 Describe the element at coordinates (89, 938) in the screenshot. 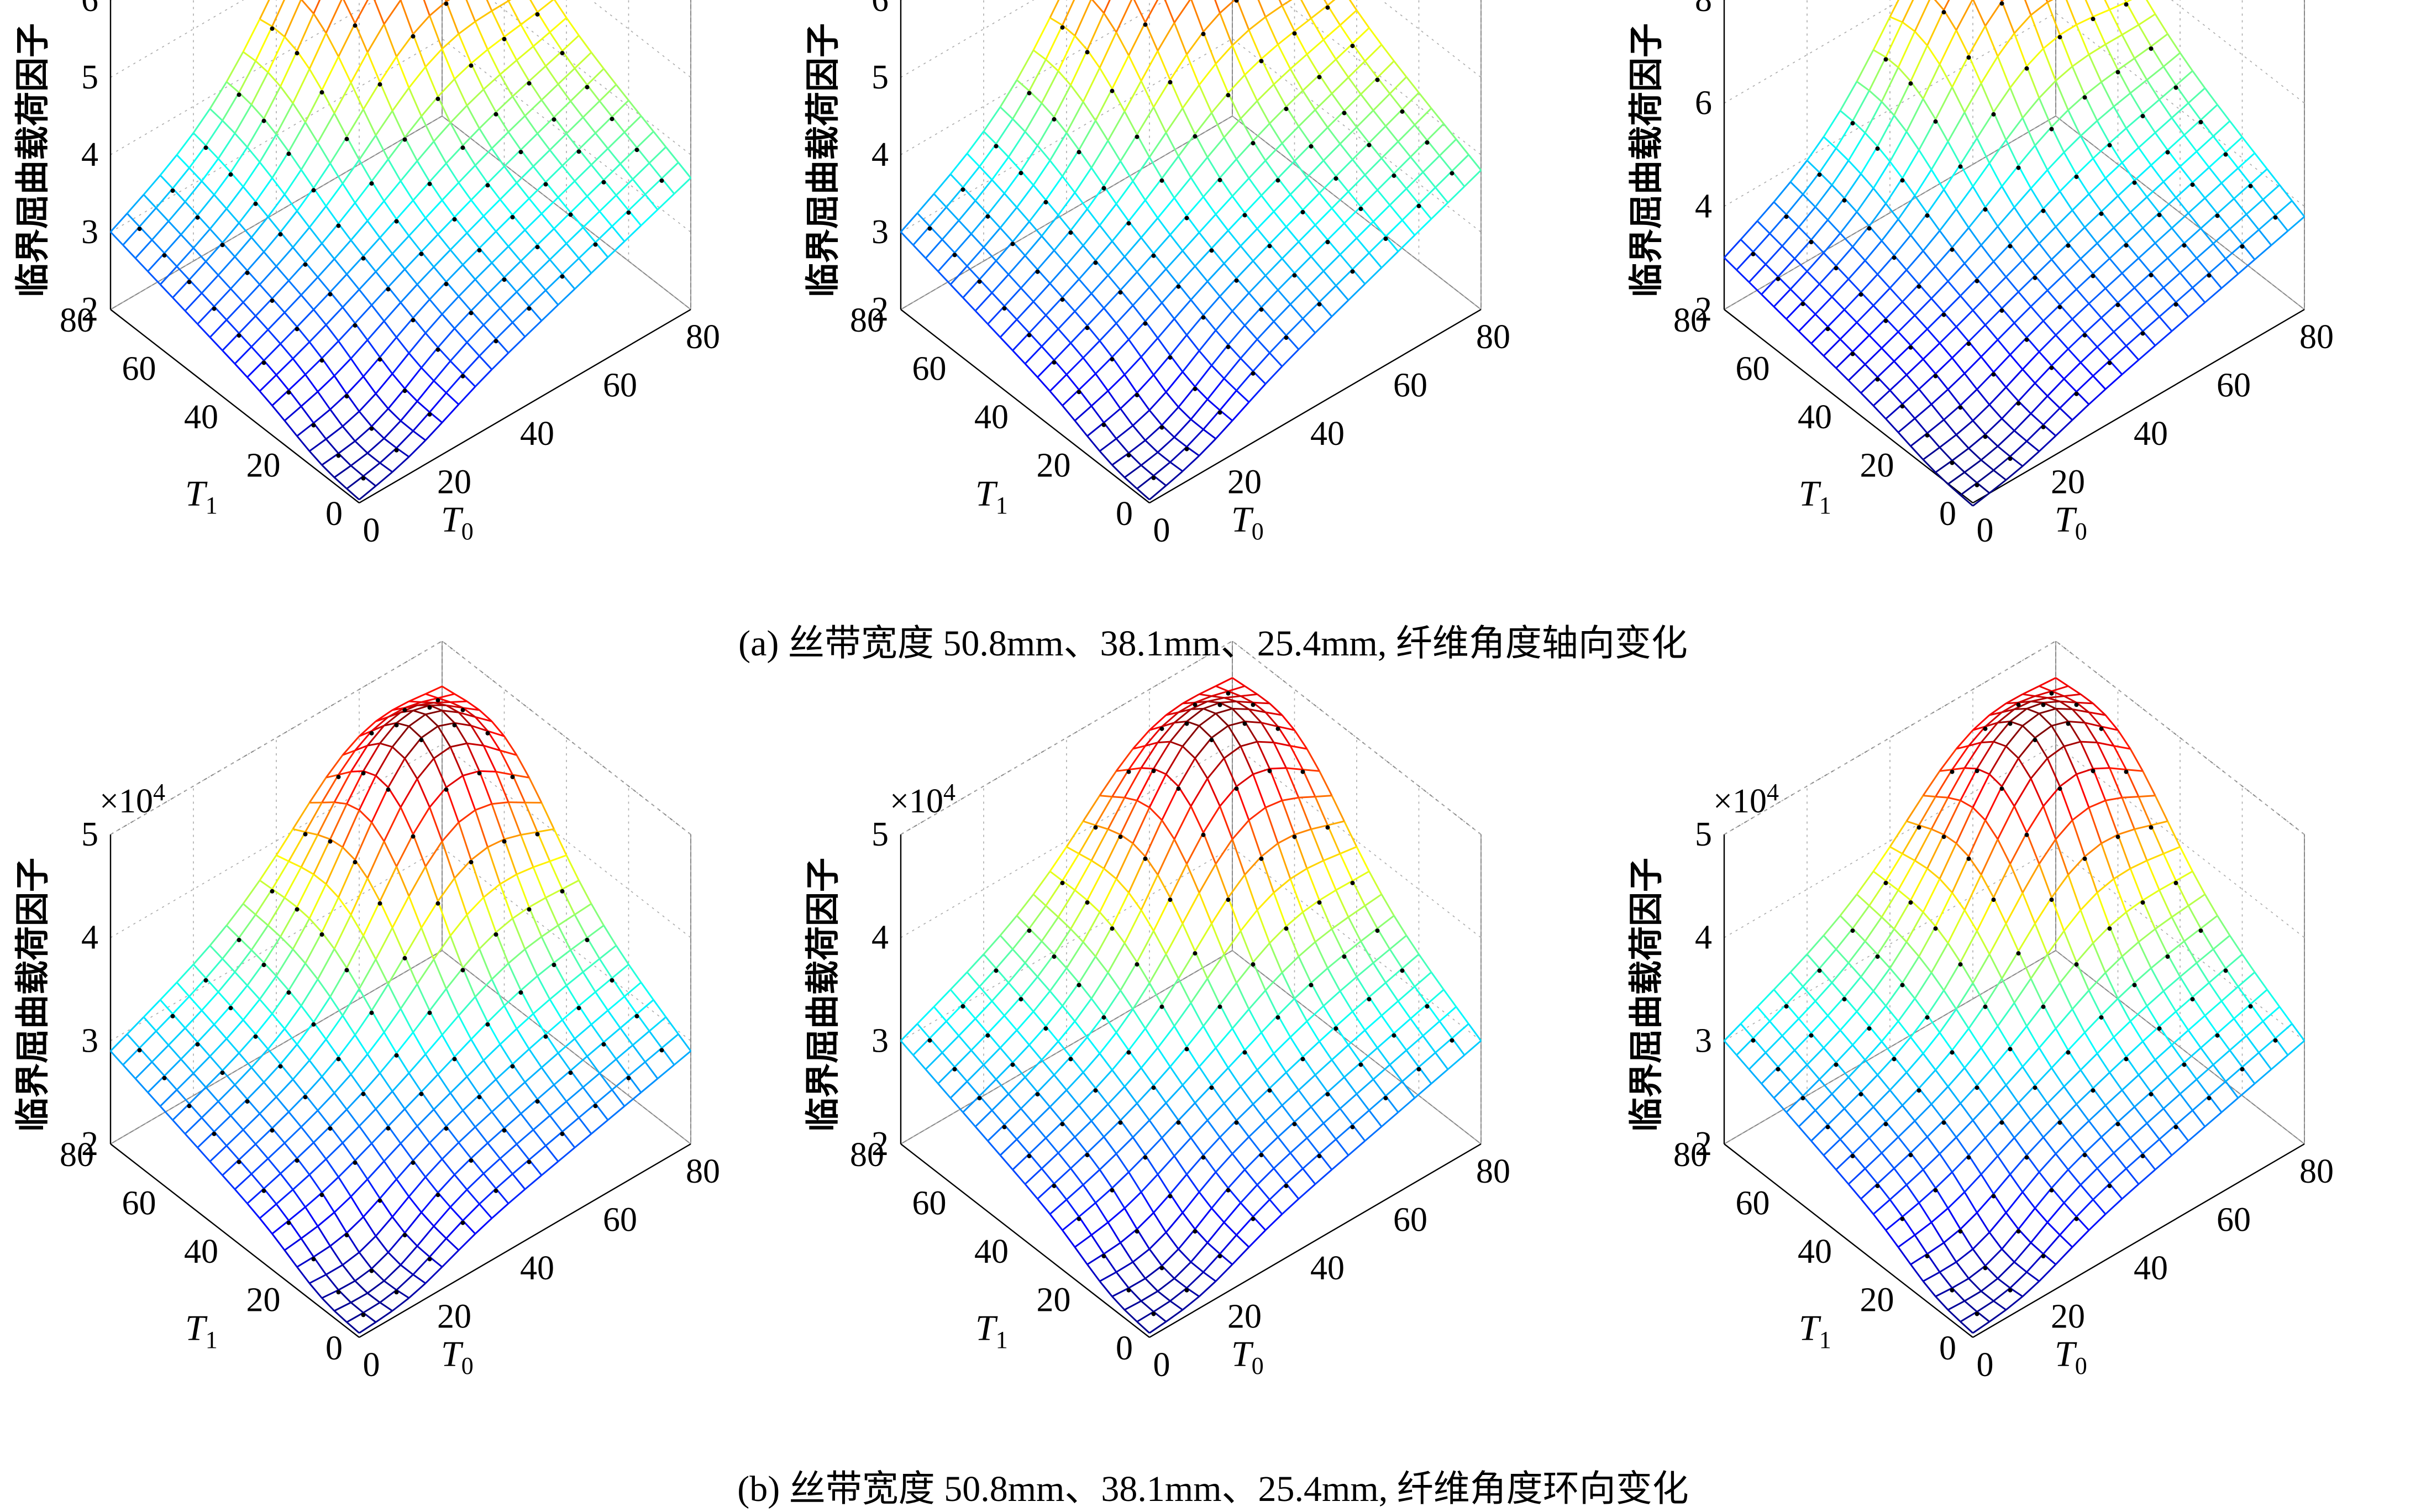

I see `z-tick-label: 4` at that location.